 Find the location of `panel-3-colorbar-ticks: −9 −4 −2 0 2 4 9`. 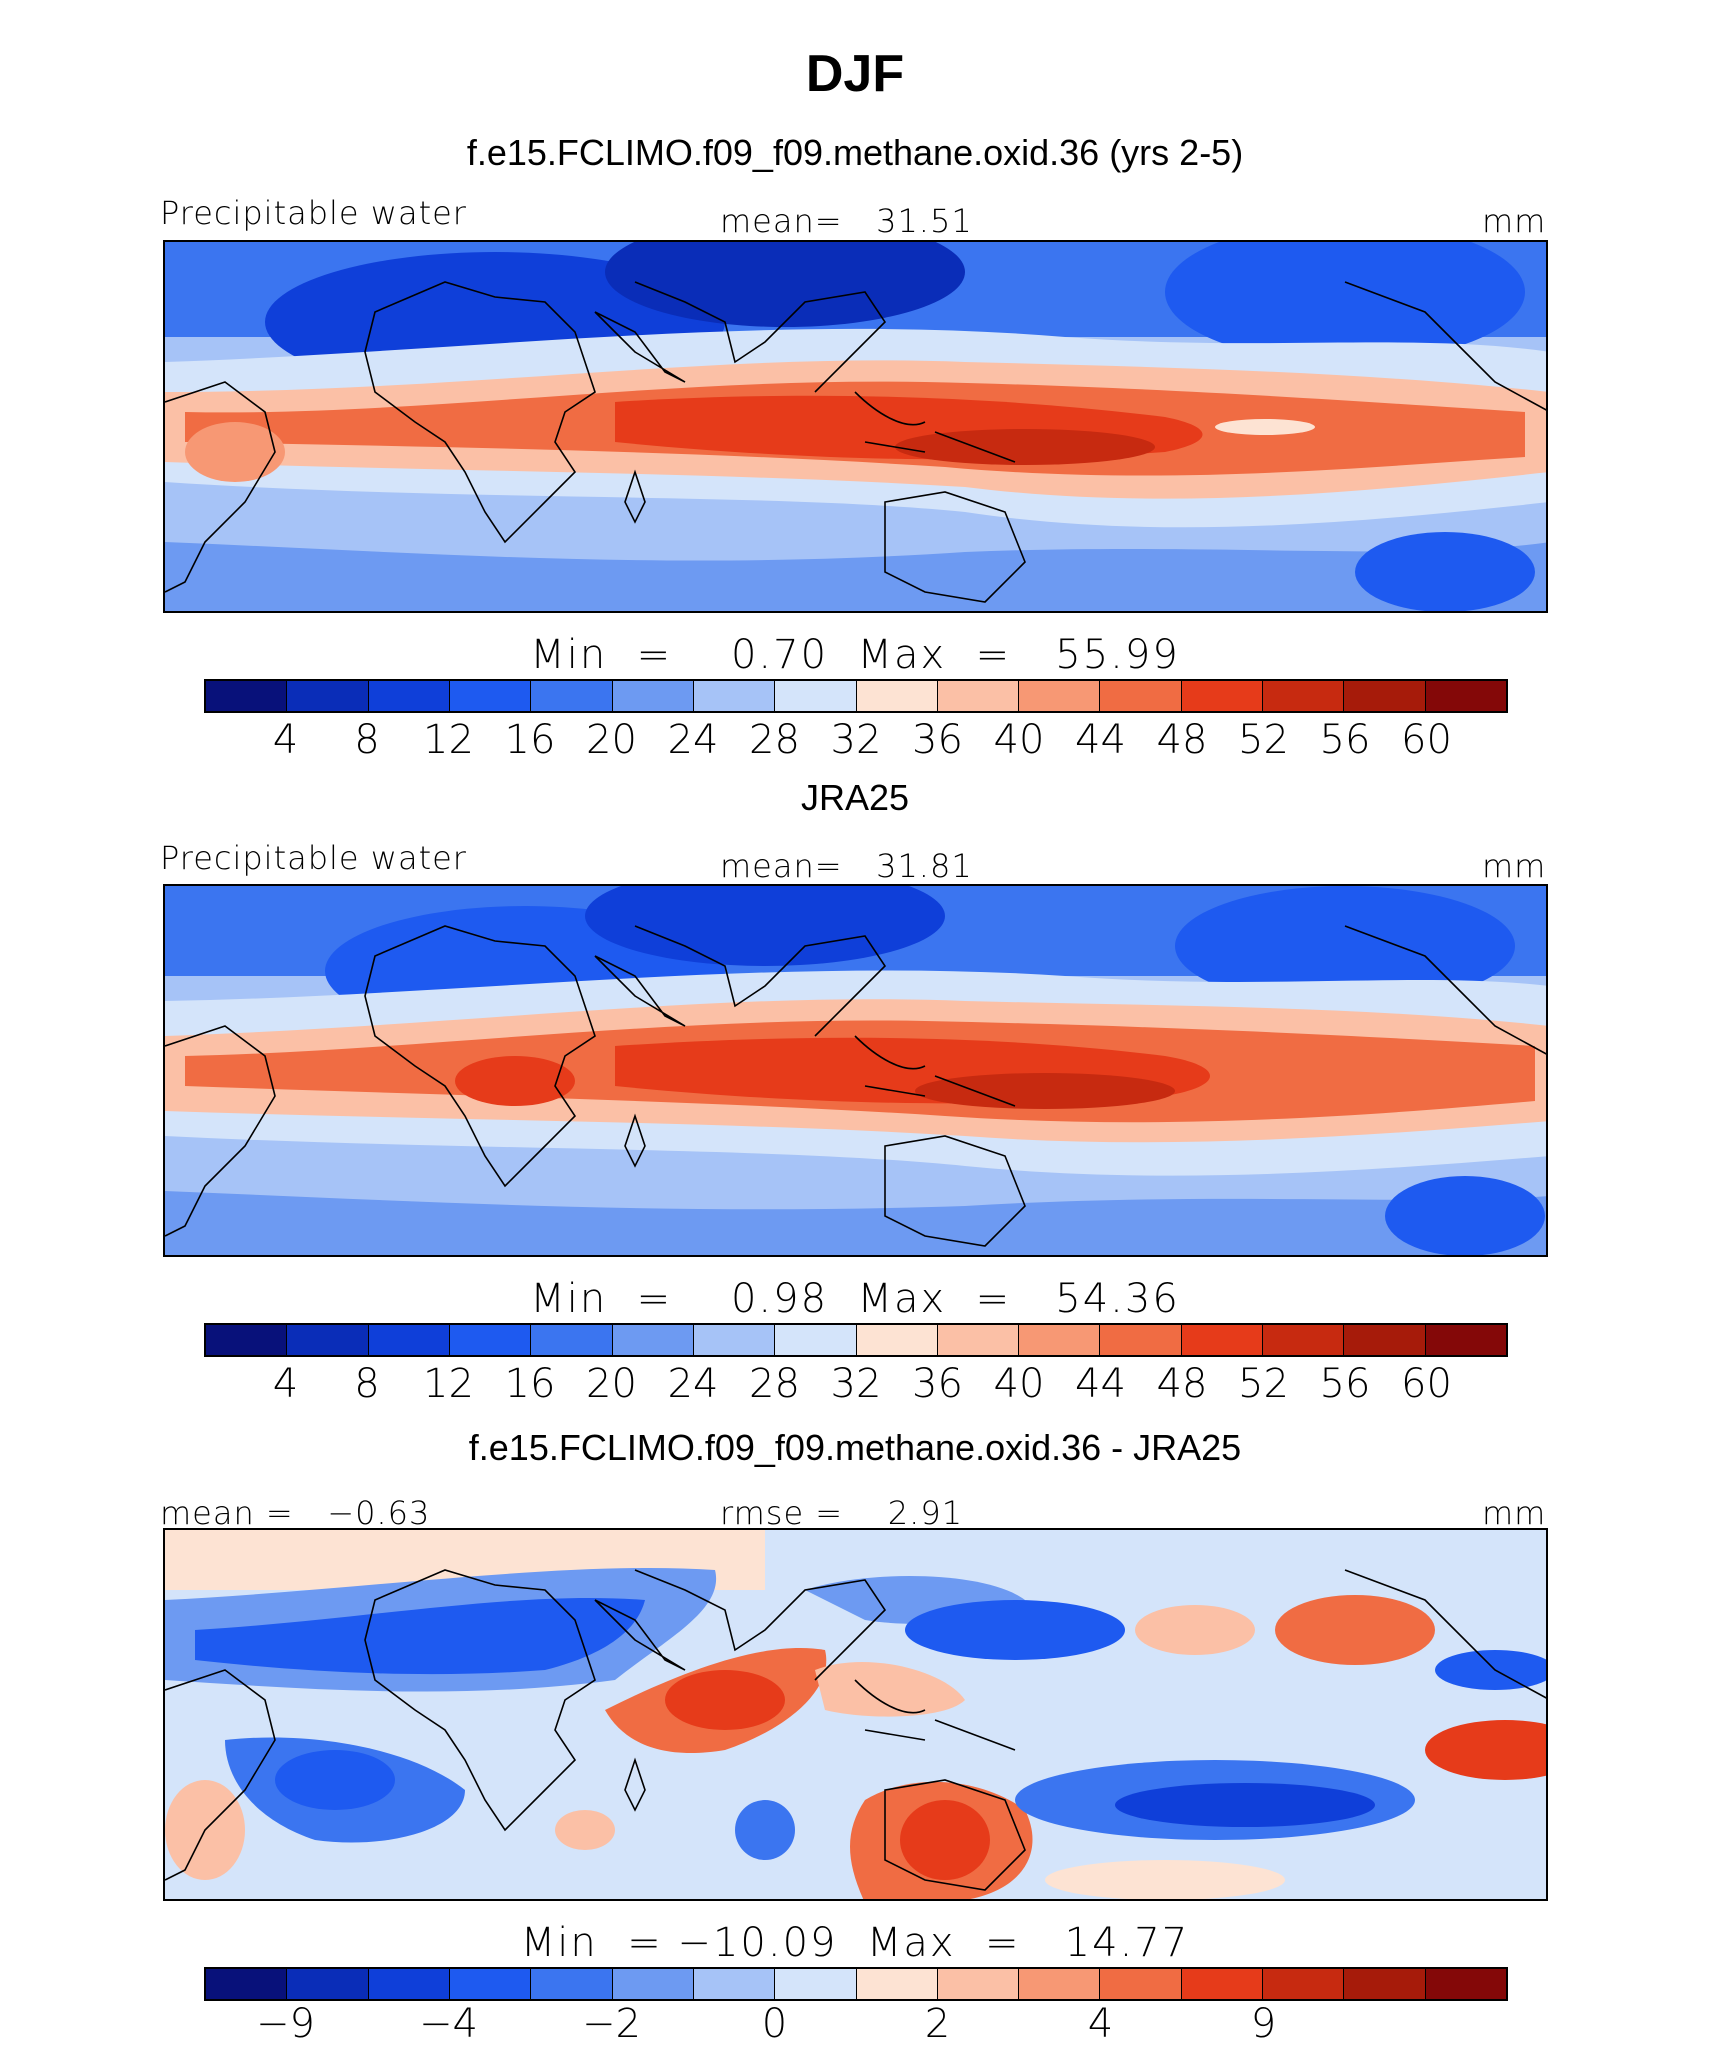

panel-3-colorbar-ticks: −9 −4 −2 0 2 4 9 is located at coordinates (856, 2024).